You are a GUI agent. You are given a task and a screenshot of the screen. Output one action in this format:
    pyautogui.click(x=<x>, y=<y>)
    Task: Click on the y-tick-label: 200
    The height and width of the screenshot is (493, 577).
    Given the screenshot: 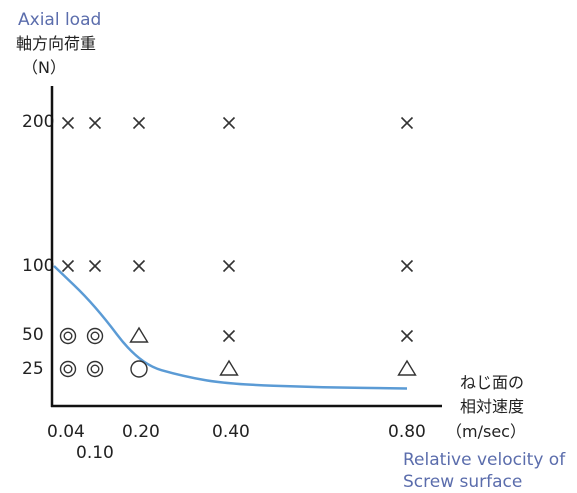 What is the action you would take?
    pyautogui.click(x=38, y=122)
    